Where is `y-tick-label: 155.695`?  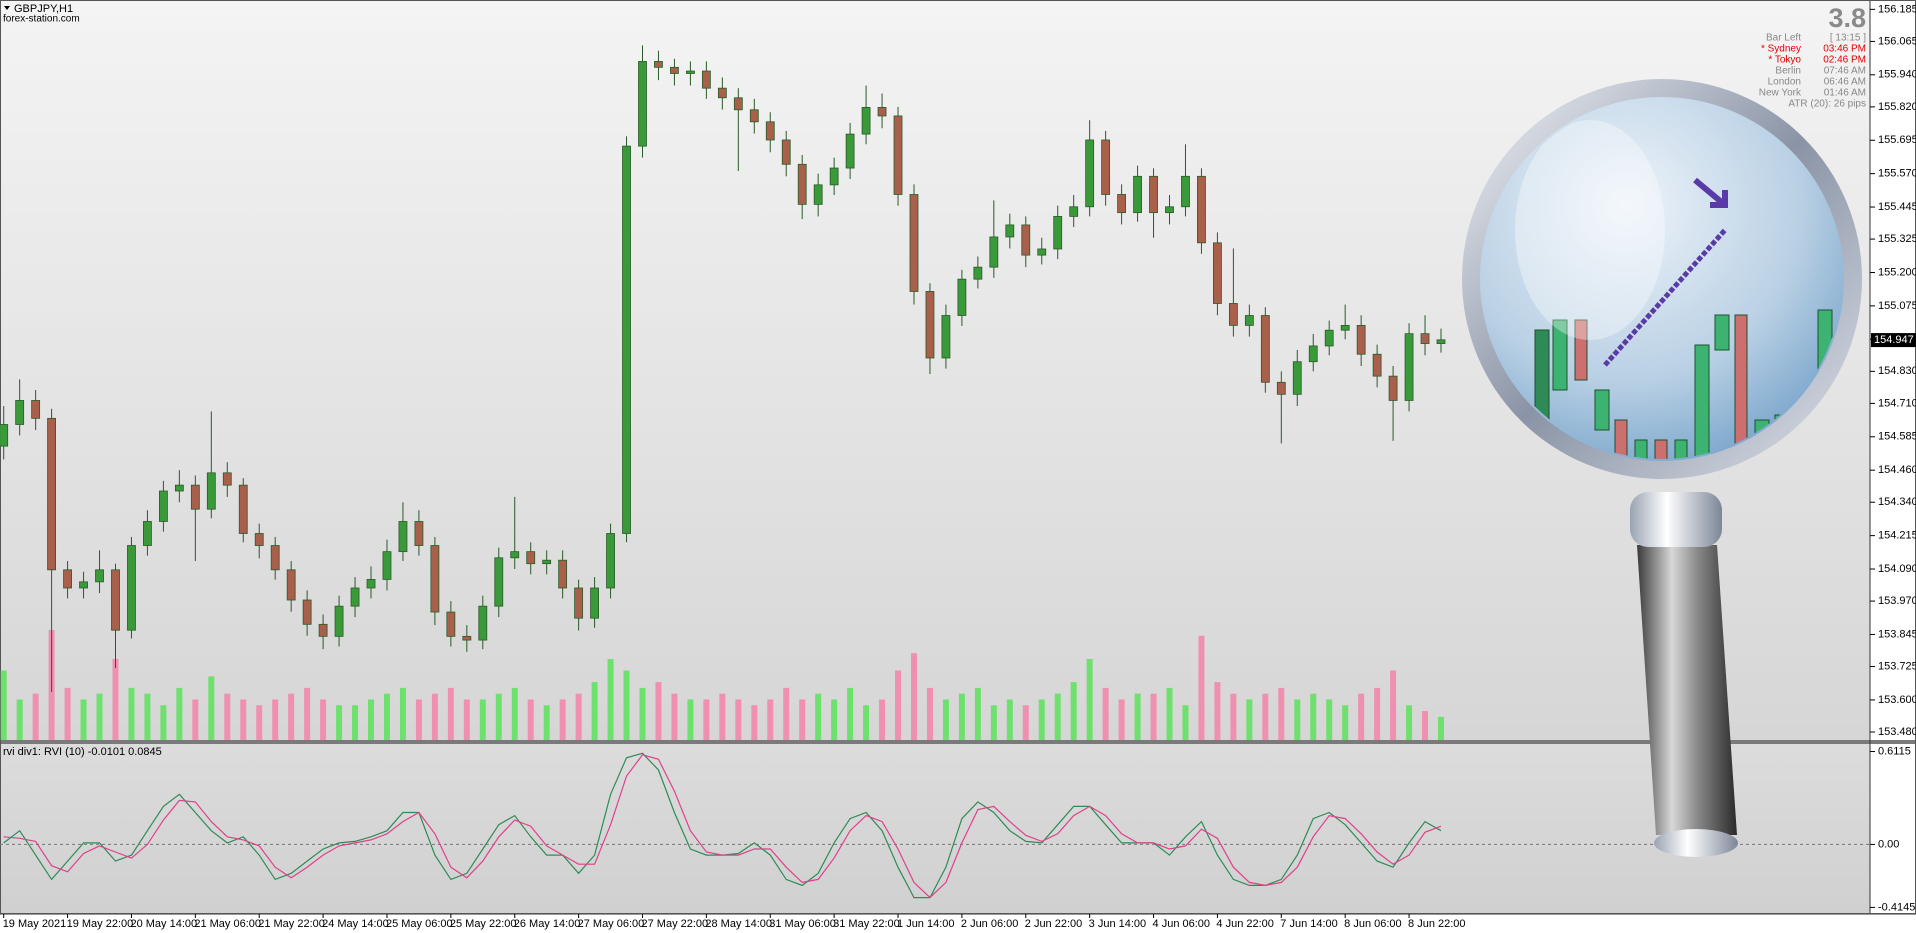 y-tick-label: 155.695 is located at coordinates (1897, 140).